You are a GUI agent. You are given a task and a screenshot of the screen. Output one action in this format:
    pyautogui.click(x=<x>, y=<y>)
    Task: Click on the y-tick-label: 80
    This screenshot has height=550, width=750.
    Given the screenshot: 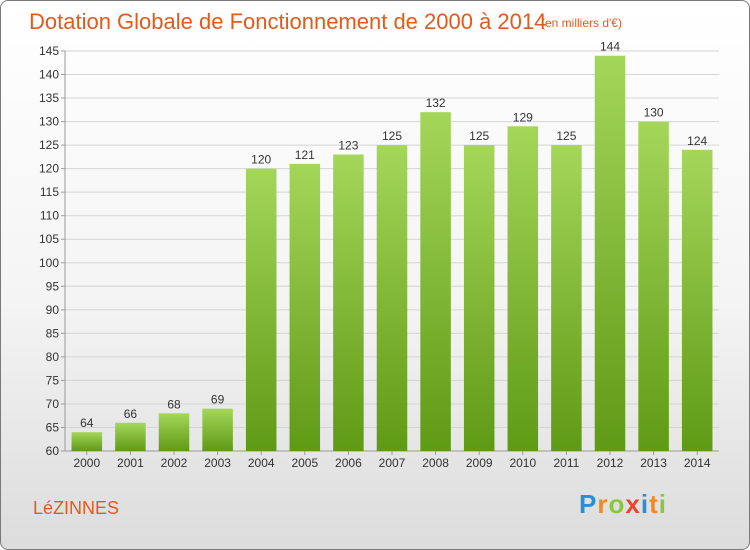 What is the action you would take?
    pyautogui.click(x=53, y=357)
    